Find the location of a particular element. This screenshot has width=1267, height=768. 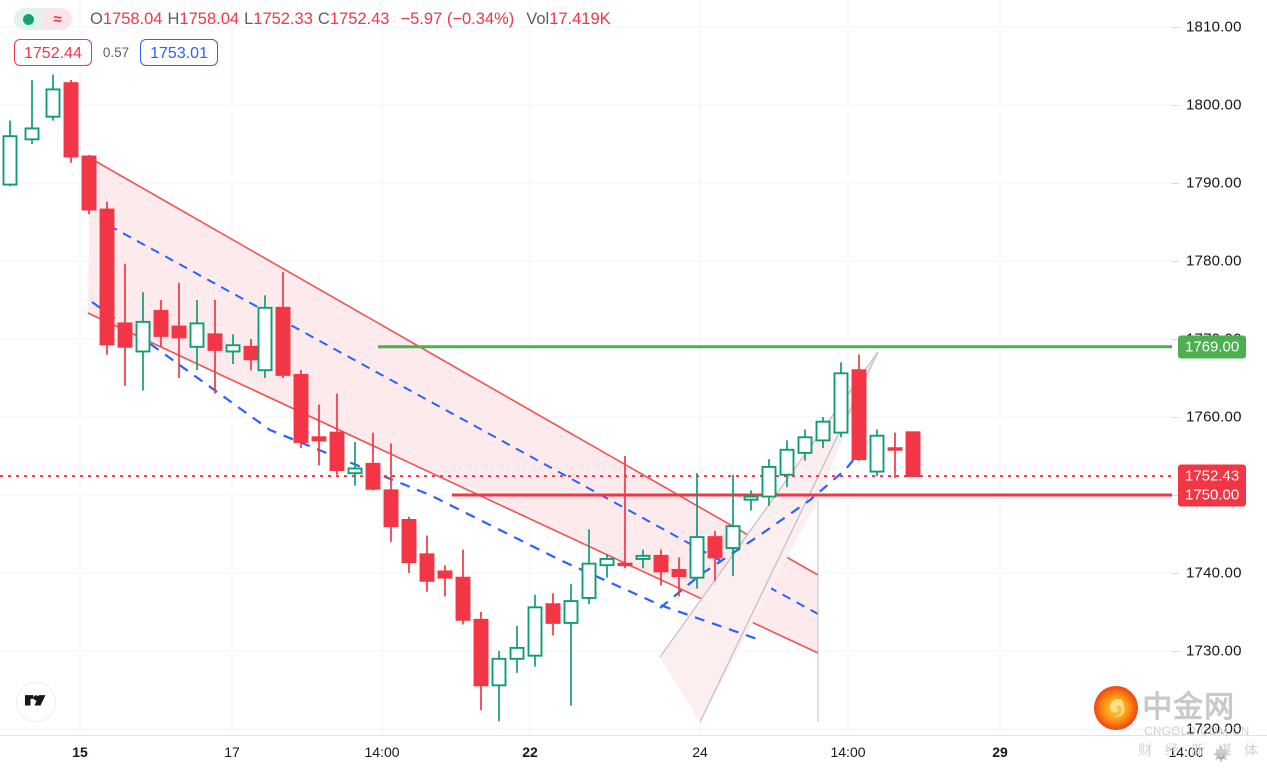

price-axis-tick: 1740.00 is located at coordinates (1214, 573).